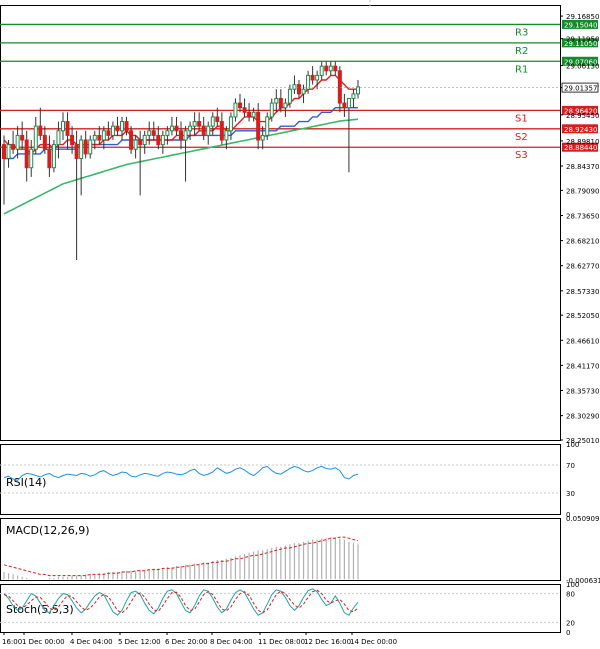  I want to click on time-tick-label: 4 Dec 04:00, so click(91, 642).